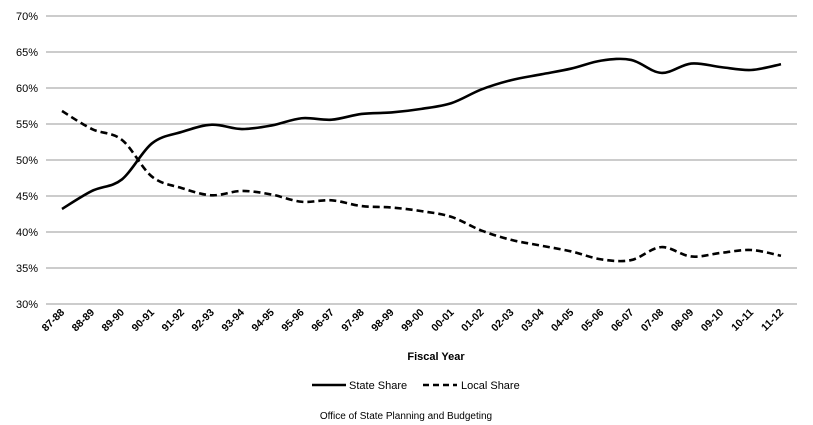 The width and height of the screenshot is (813, 425). Describe the element at coordinates (533, 321) in the screenshot. I see `x-tick-label: 03-04` at that location.